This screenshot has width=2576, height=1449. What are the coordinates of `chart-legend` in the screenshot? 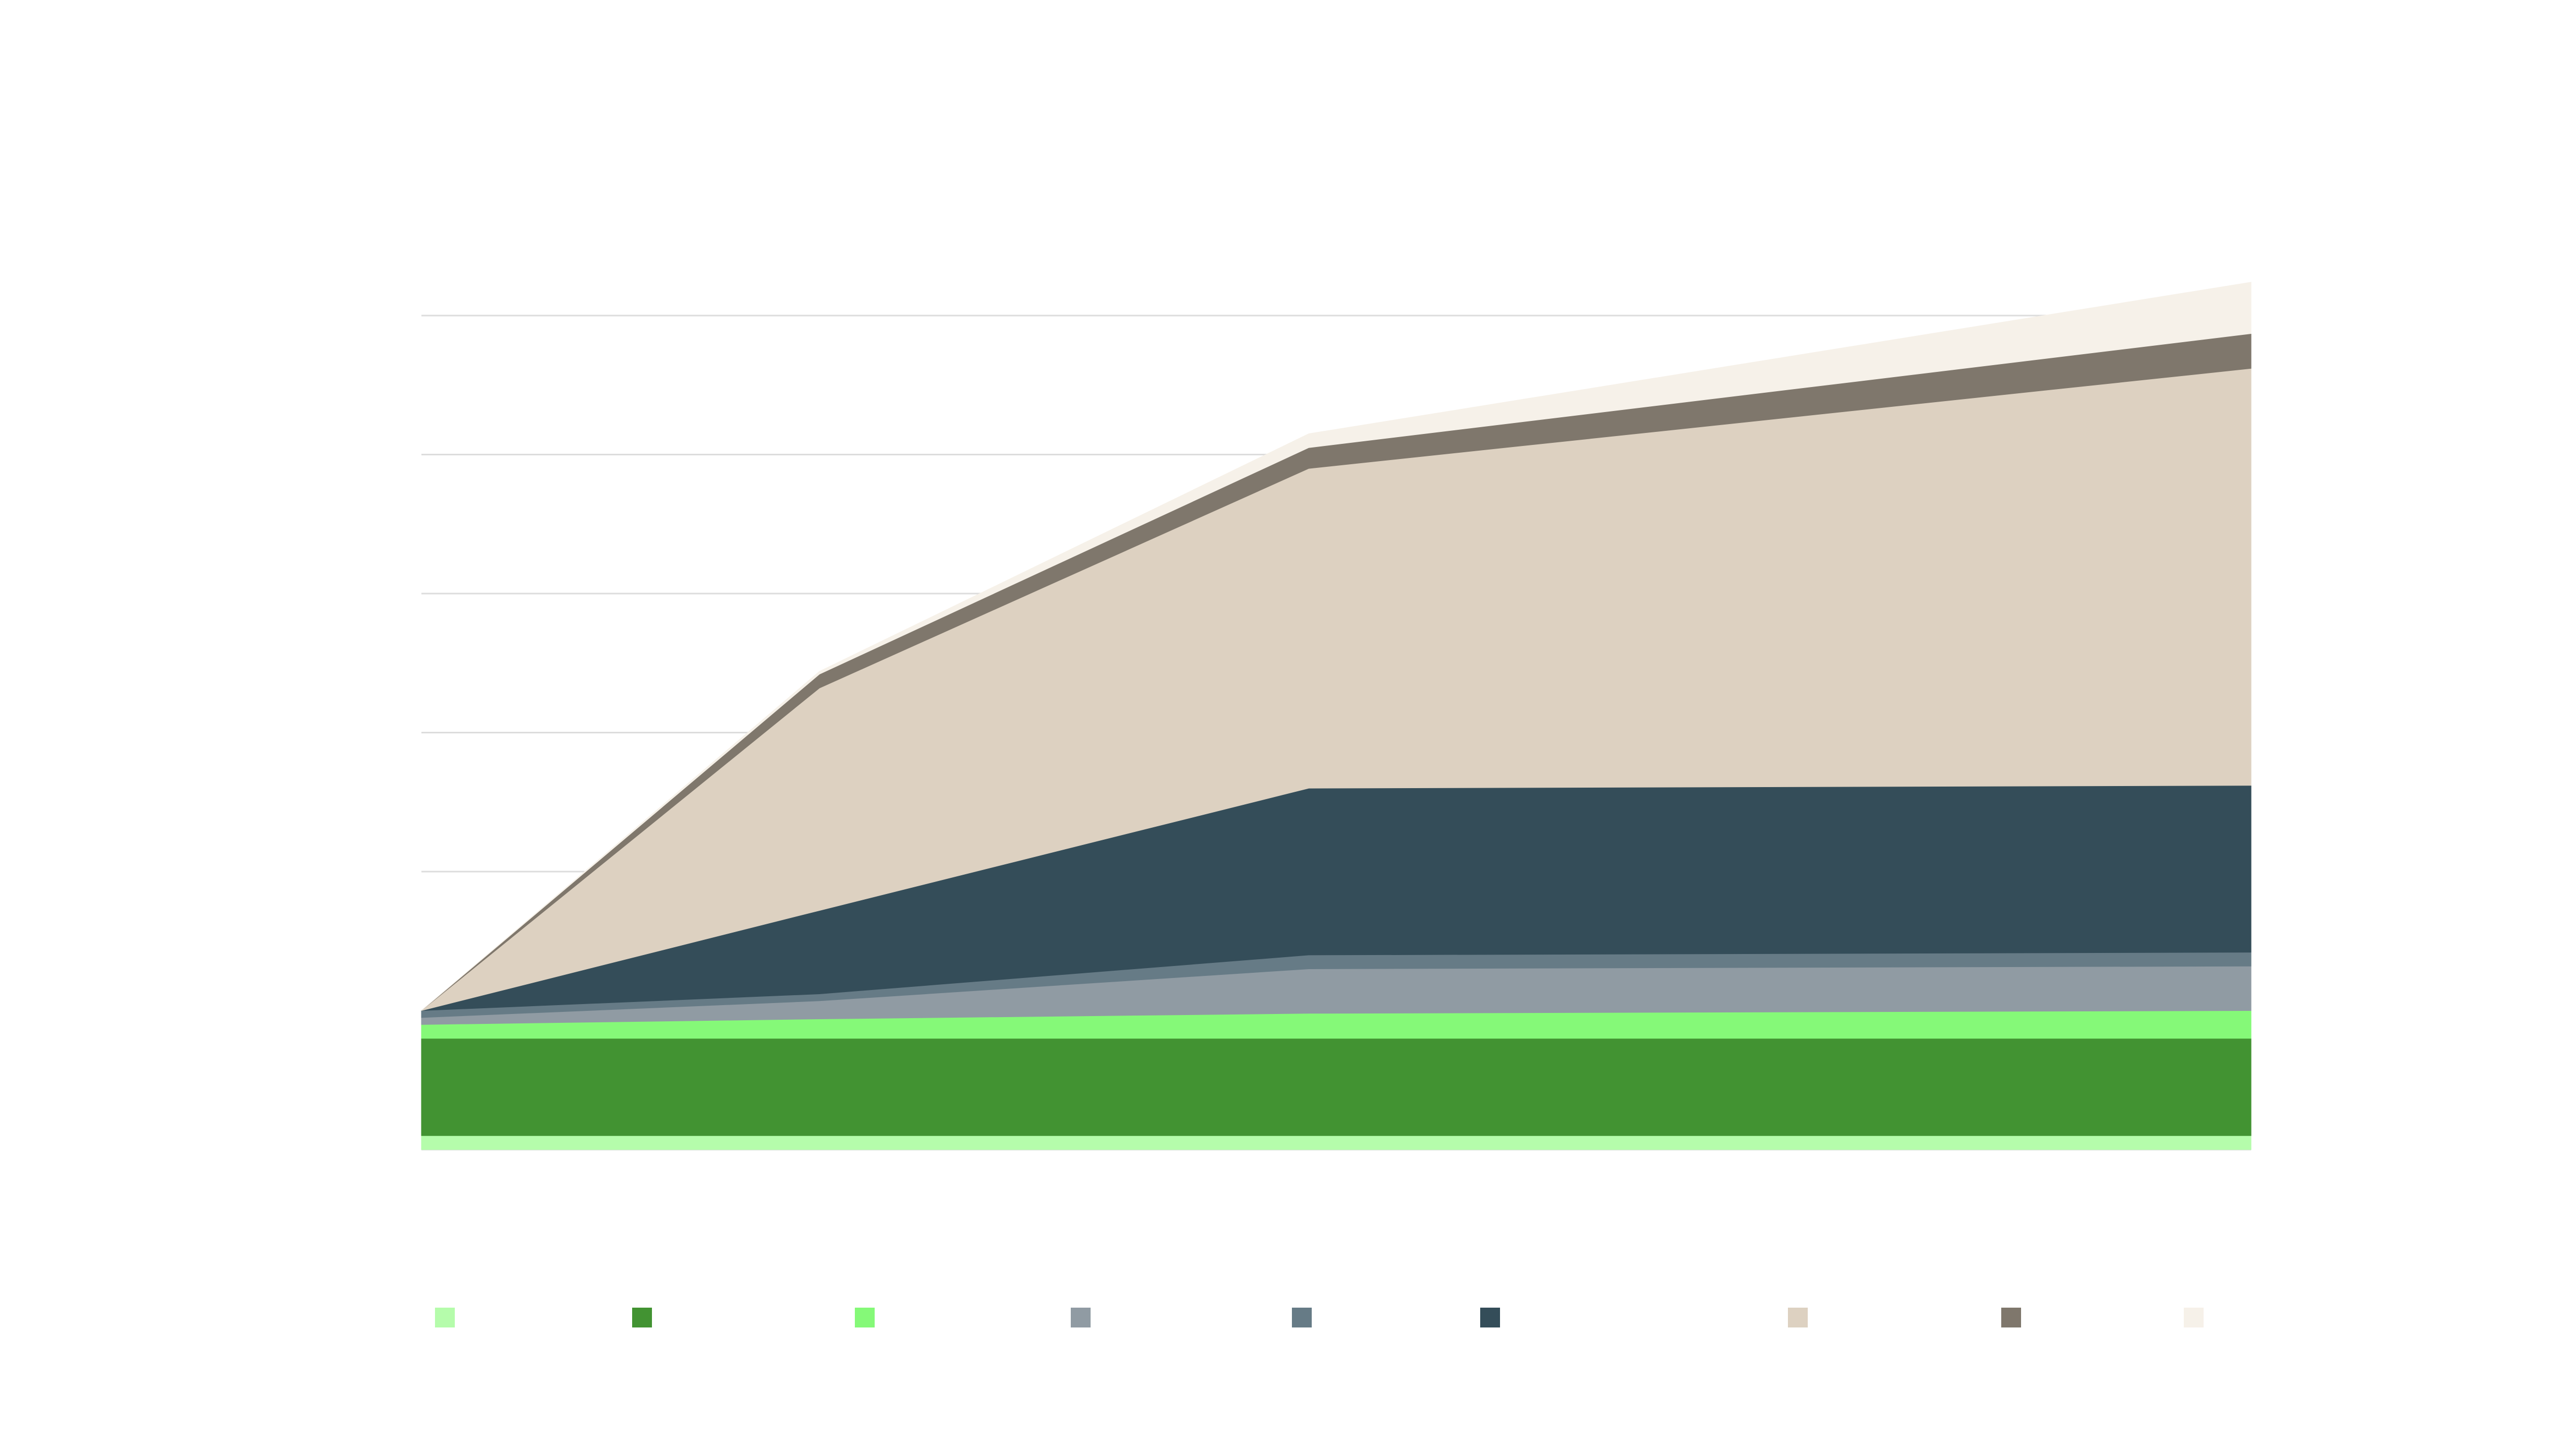 It's located at (1319, 1317).